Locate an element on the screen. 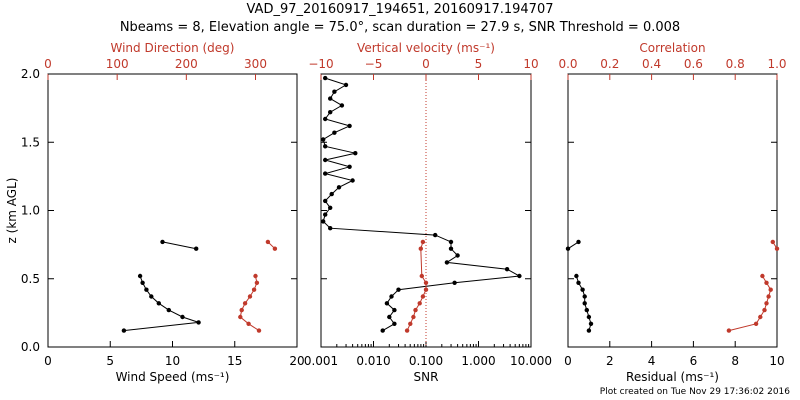 This screenshot has width=800, height=400. top-tick-label: 200 is located at coordinates (186, 64).